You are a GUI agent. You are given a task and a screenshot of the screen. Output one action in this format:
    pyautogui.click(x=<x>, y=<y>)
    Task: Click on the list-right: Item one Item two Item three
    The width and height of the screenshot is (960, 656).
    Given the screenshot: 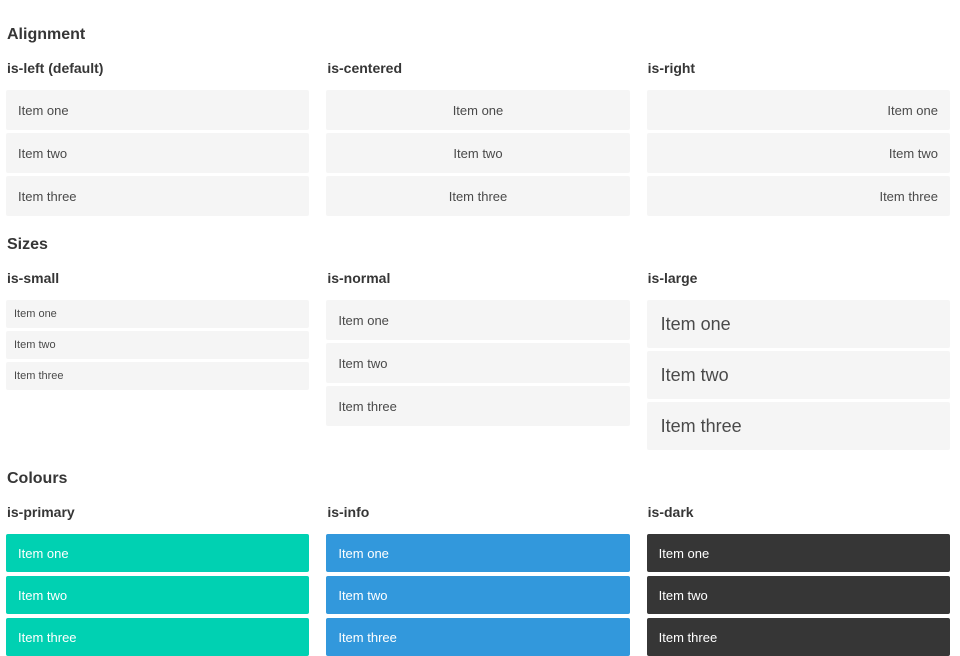 What is the action you would take?
    pyautogui.click(x=798, y=153)
    